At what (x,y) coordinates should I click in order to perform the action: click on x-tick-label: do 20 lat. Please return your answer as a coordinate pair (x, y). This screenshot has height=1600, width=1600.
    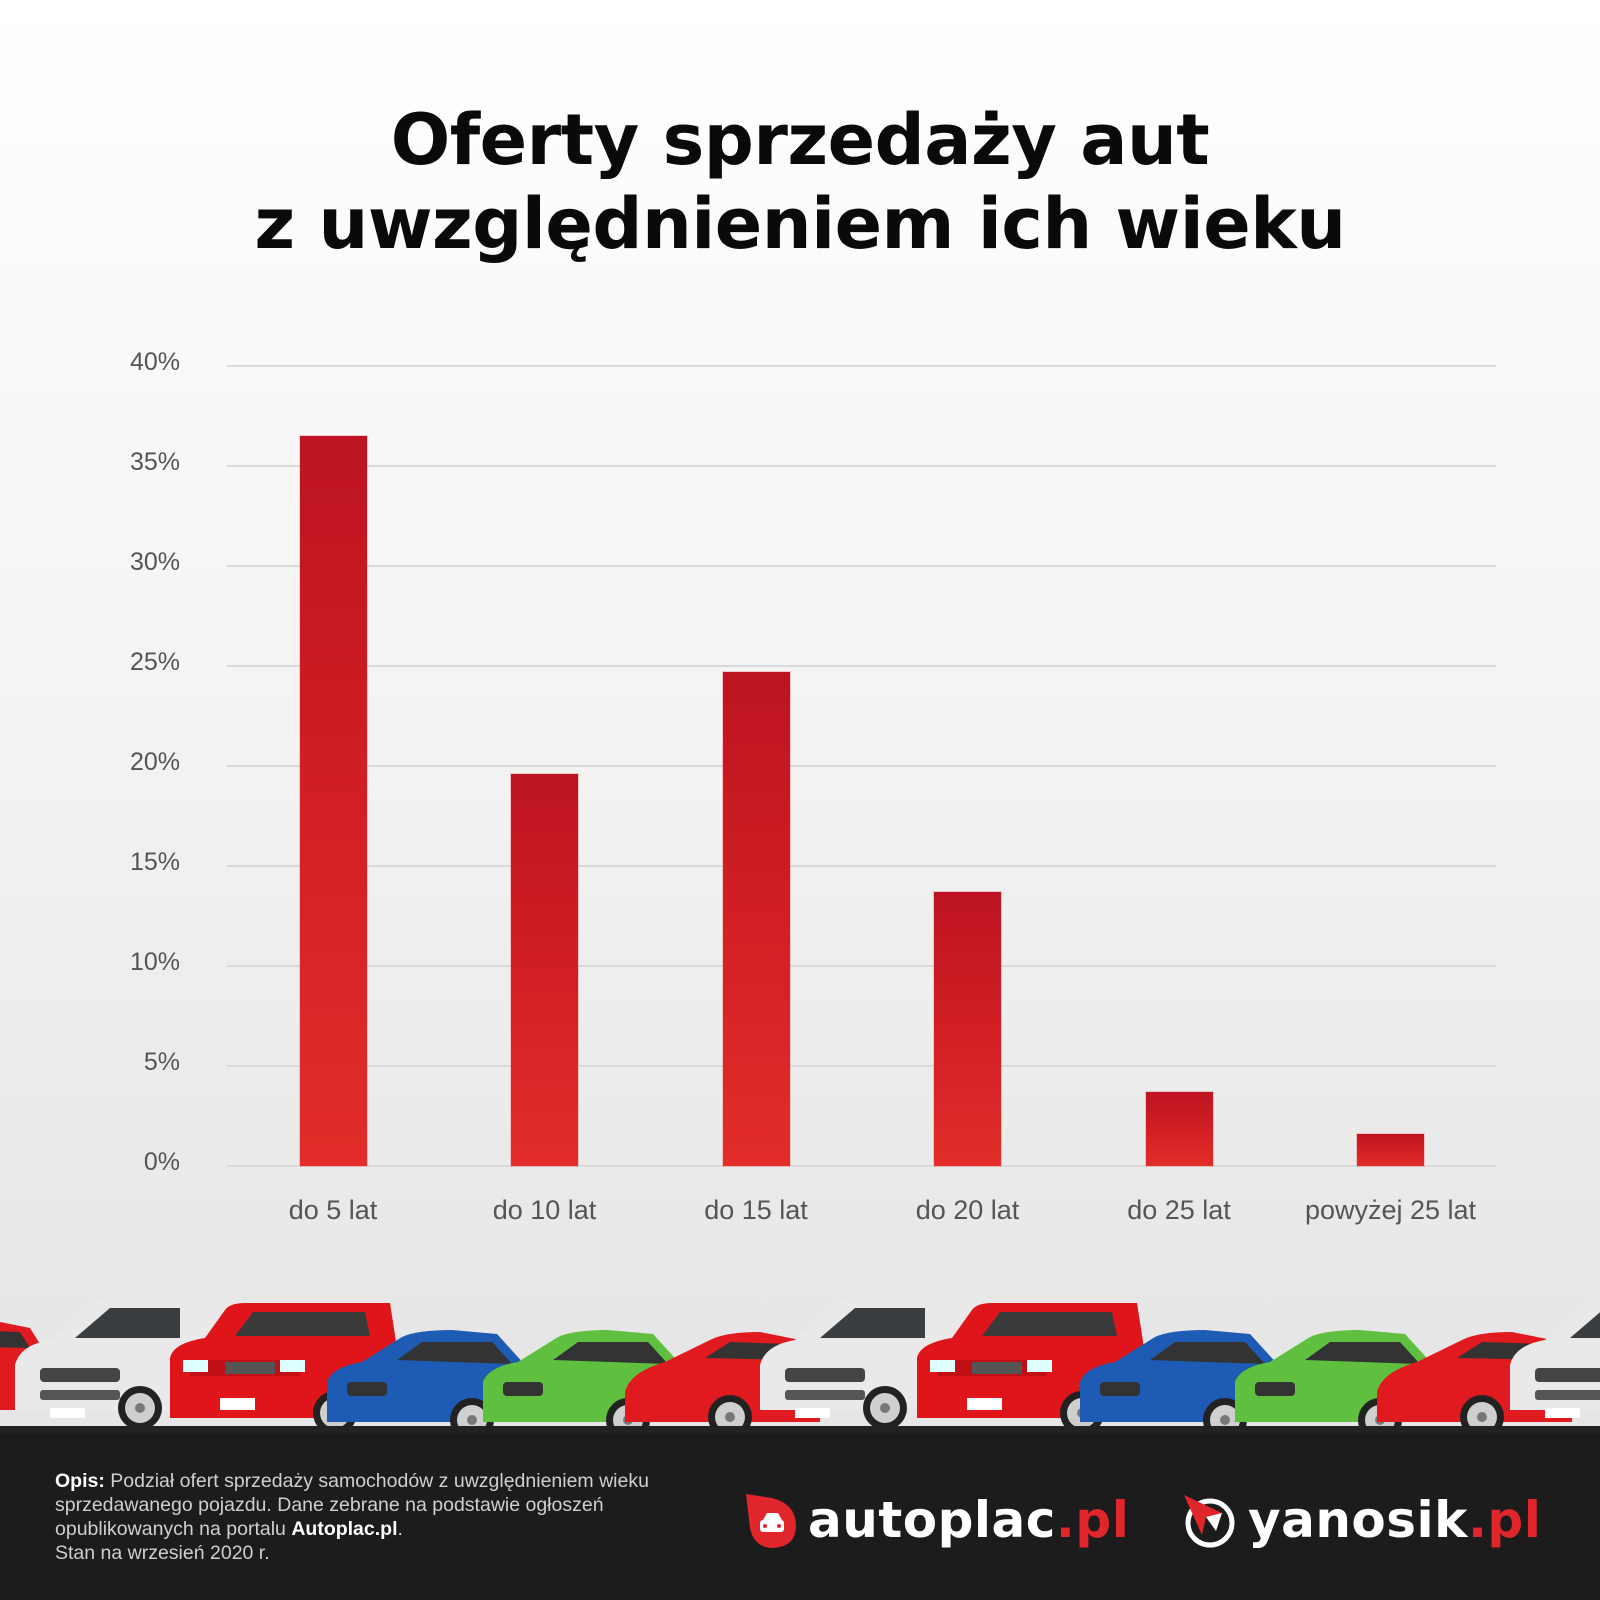
    Looking at the image, I should click on (967, 1210).